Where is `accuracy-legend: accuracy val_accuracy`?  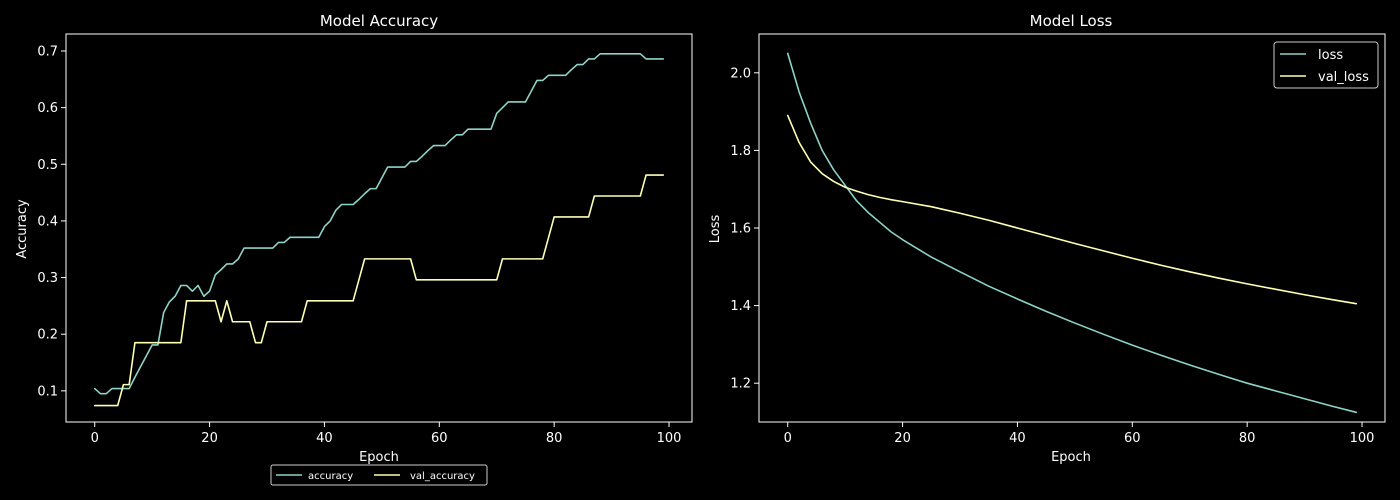
accuracy-legend: accuracy val_accuracy is located at coordinates (379, 475).